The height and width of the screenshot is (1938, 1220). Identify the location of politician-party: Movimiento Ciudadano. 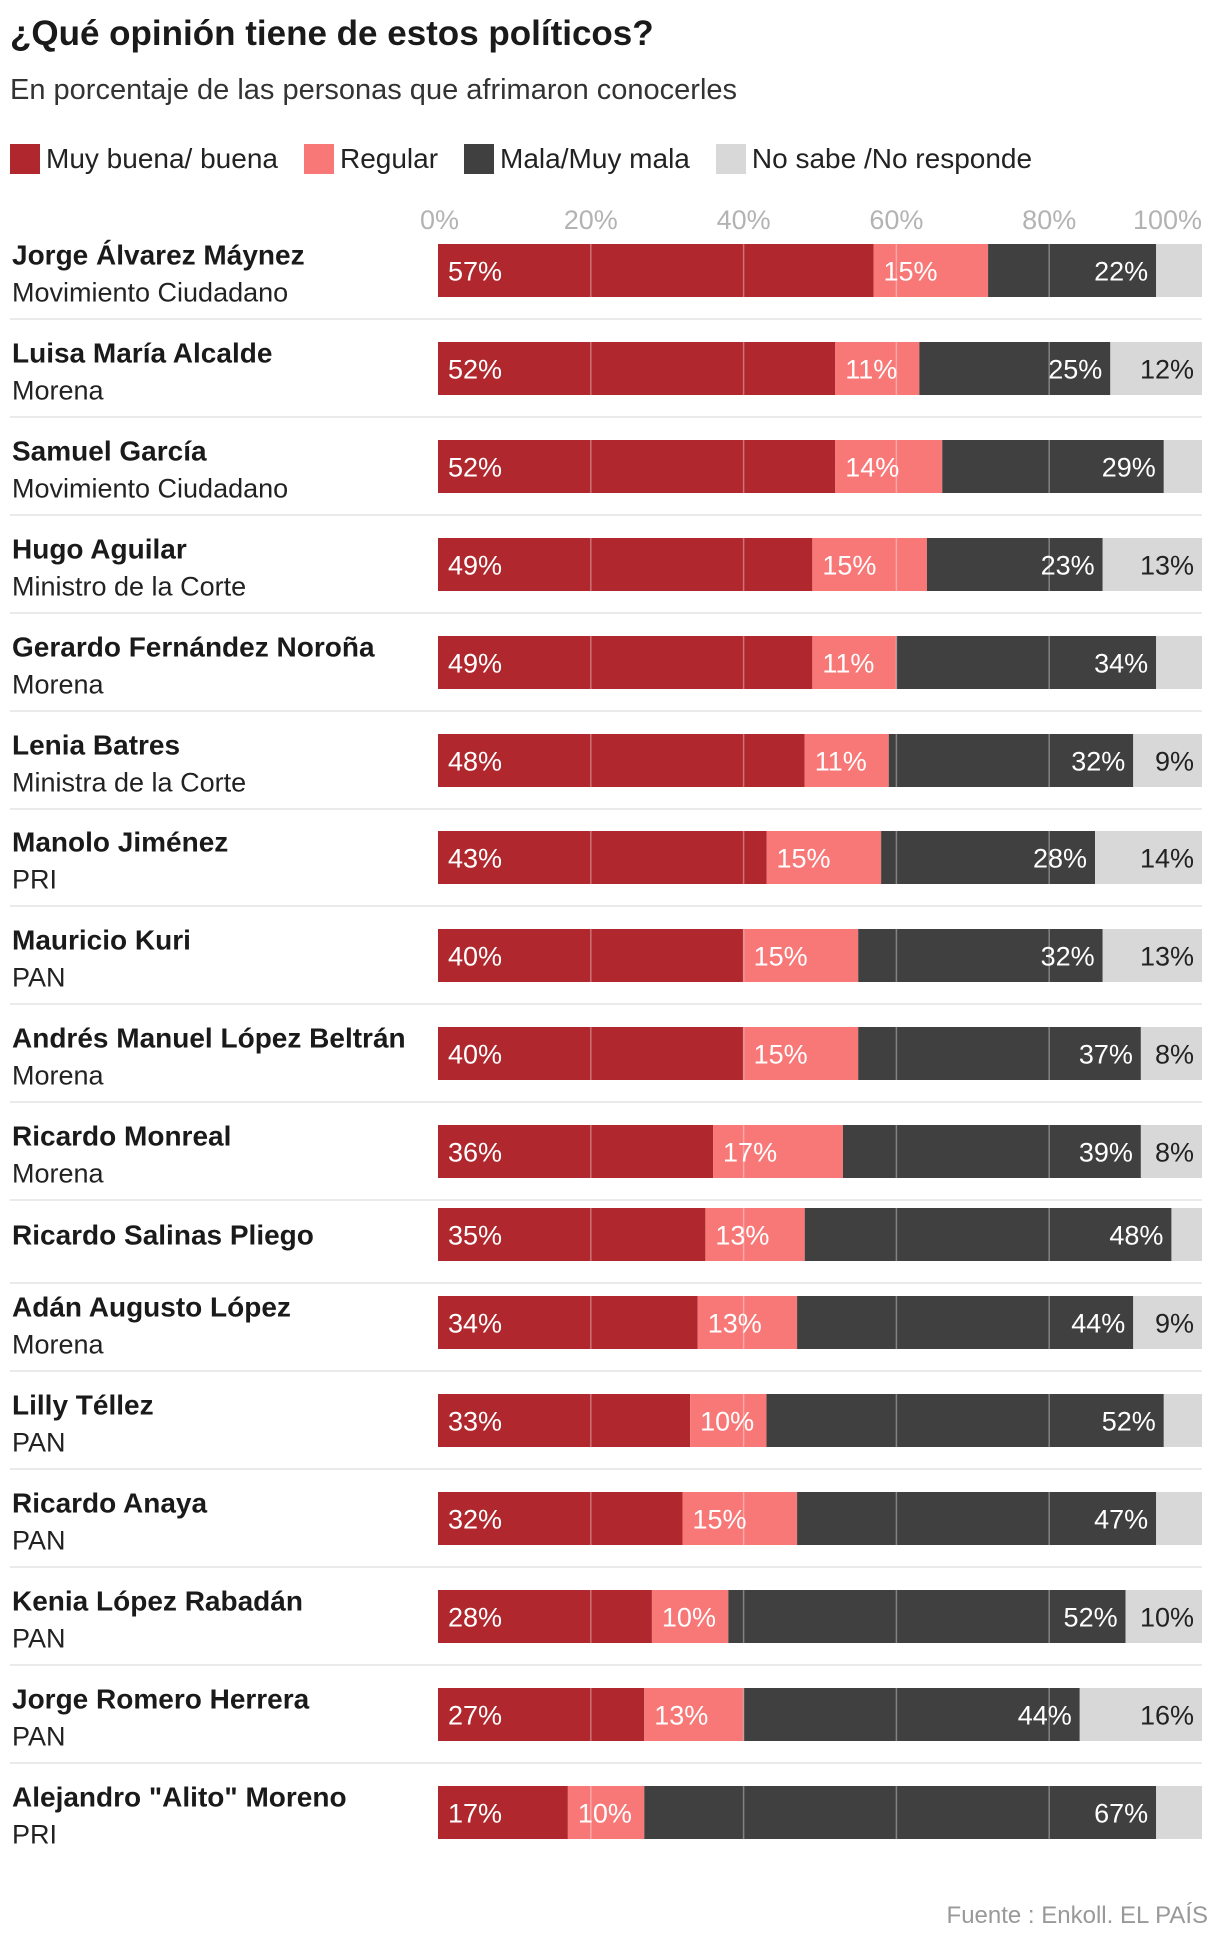
(150, 489).